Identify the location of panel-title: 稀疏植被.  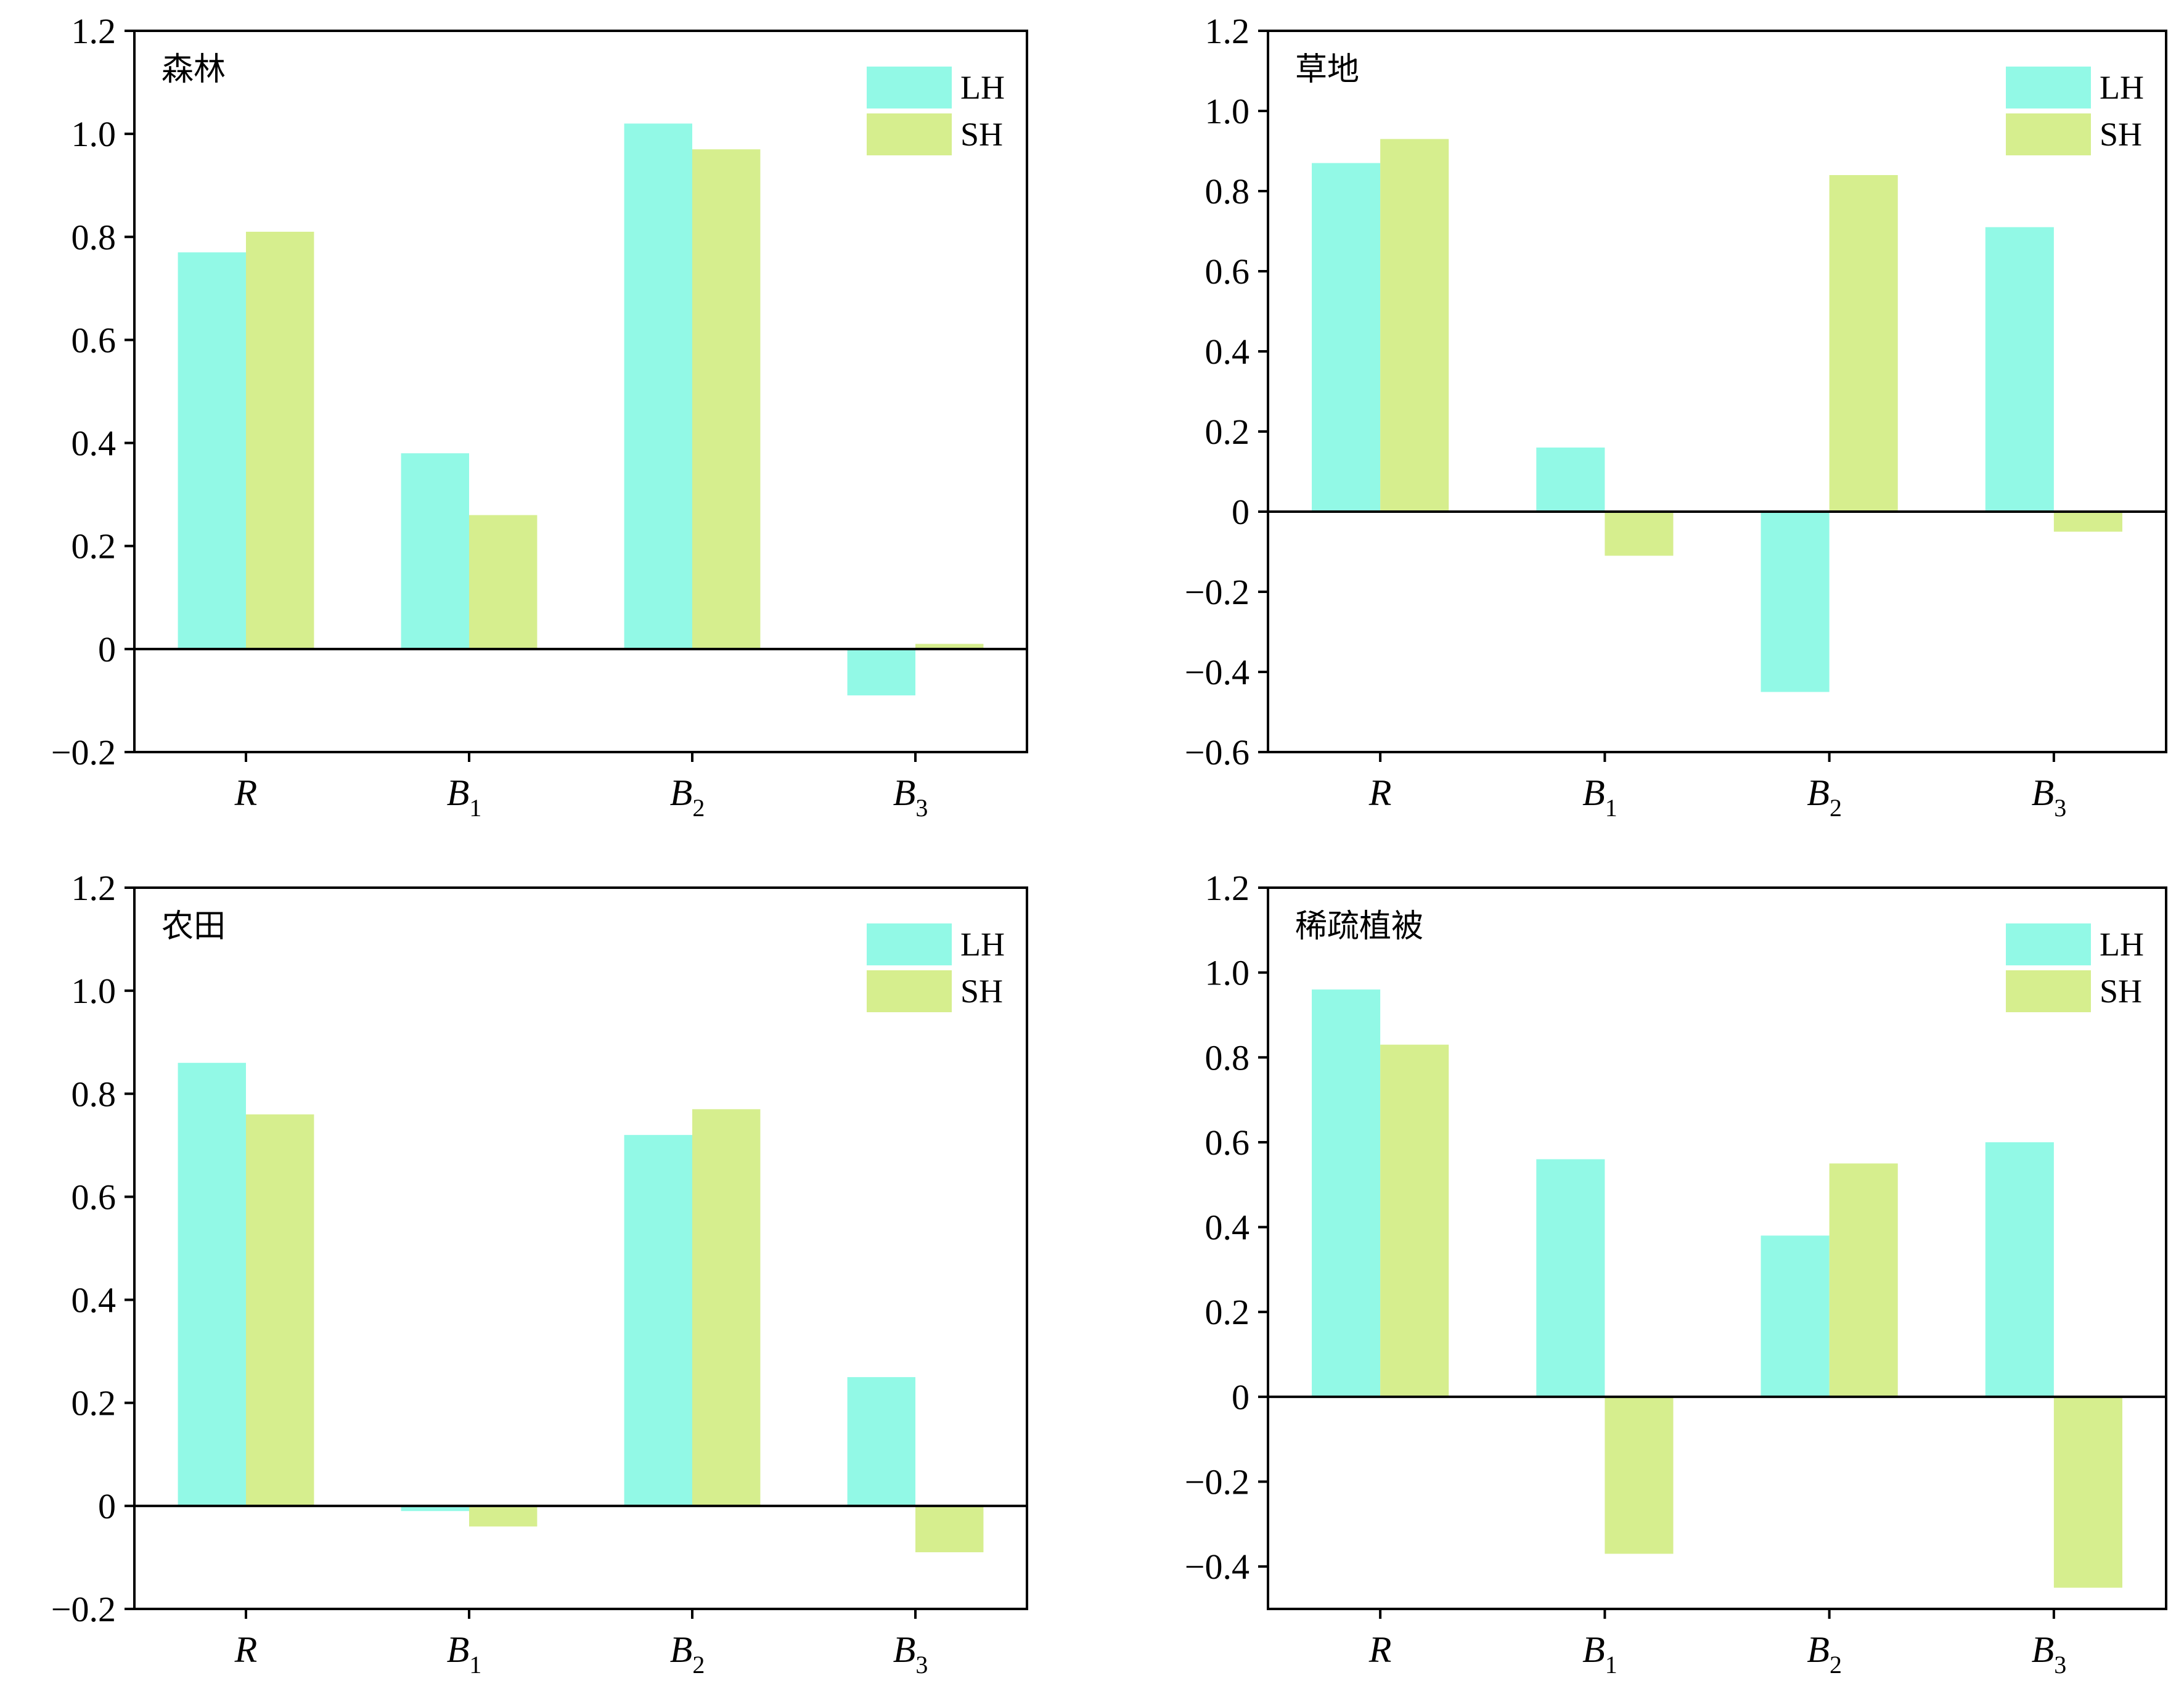
(1359, 926).